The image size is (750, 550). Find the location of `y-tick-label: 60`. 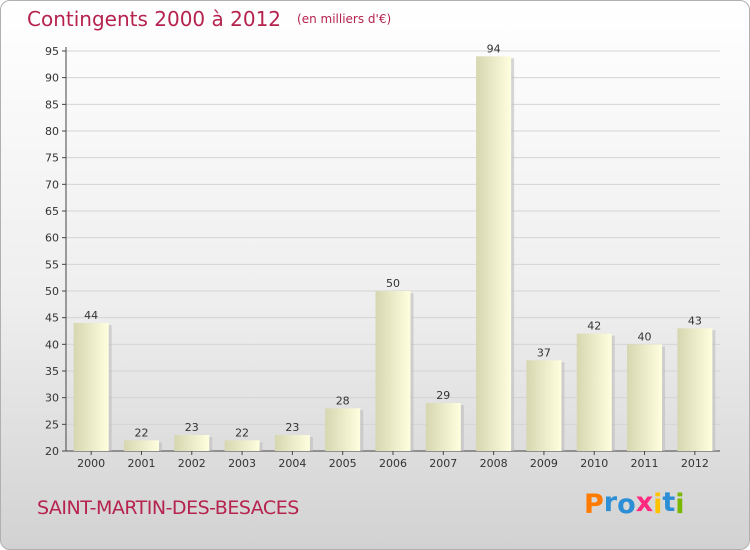

y-tick-label: 60 is located at coordinates (52, 238).